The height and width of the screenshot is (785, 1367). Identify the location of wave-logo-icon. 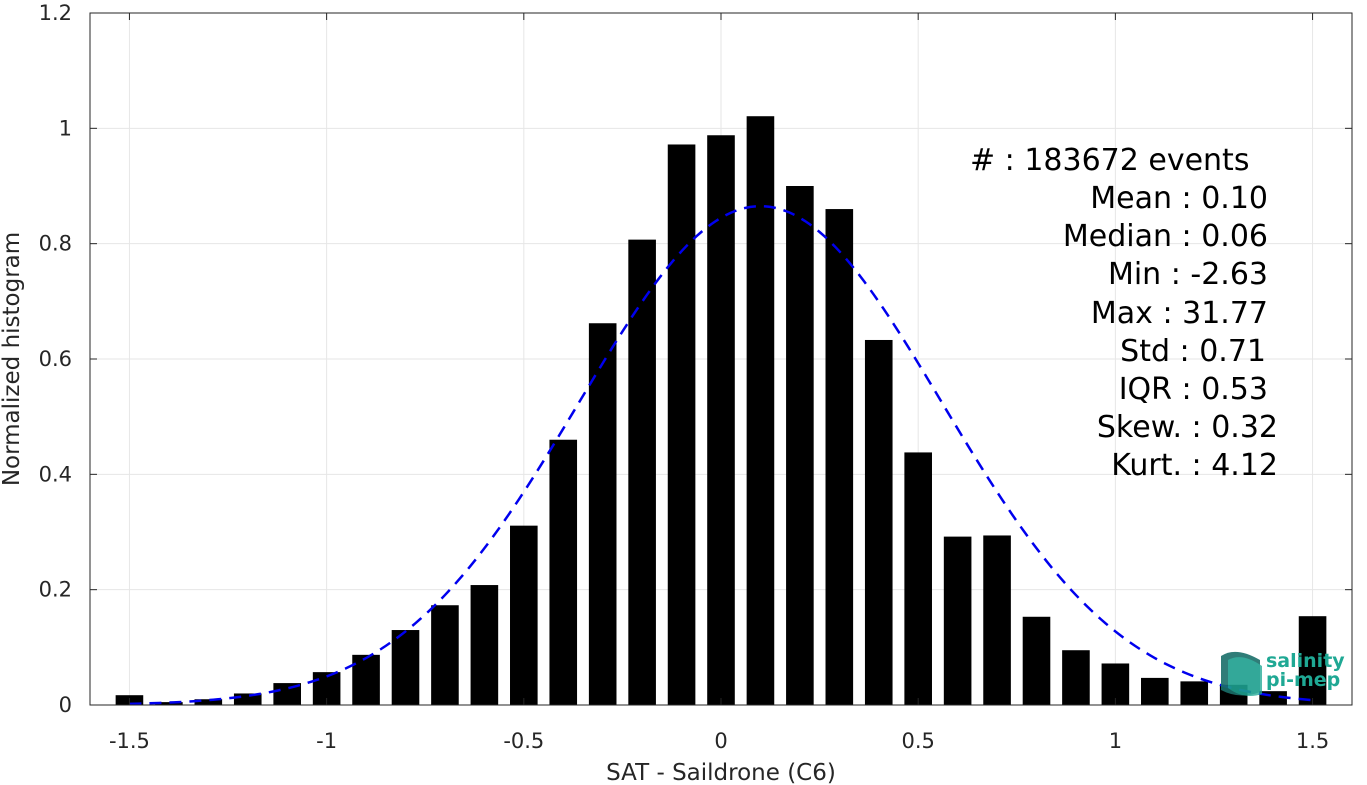
(1241, 673).